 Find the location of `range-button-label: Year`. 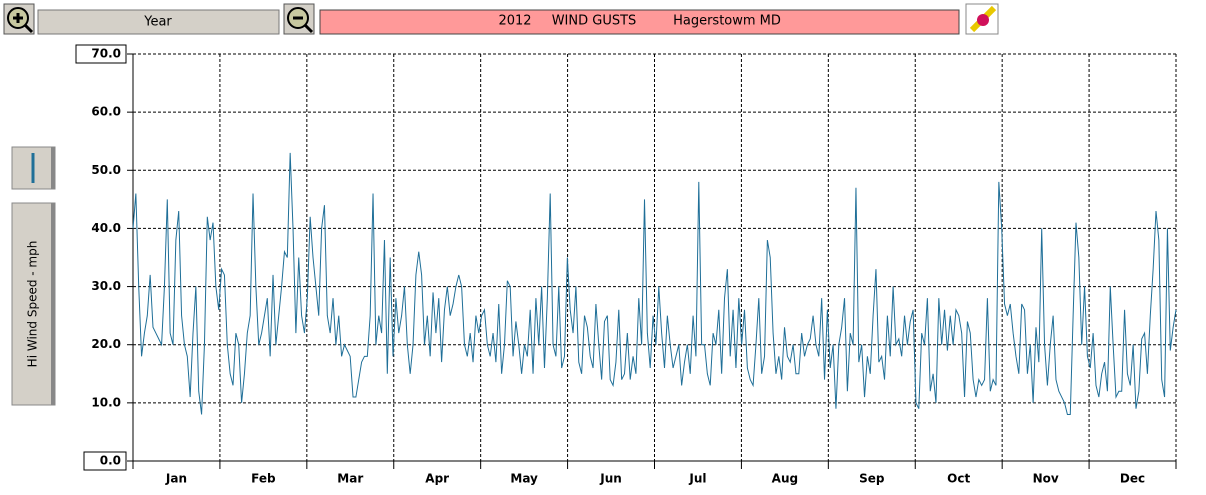

range-button-label: Year is located at coordinates (157, 22).